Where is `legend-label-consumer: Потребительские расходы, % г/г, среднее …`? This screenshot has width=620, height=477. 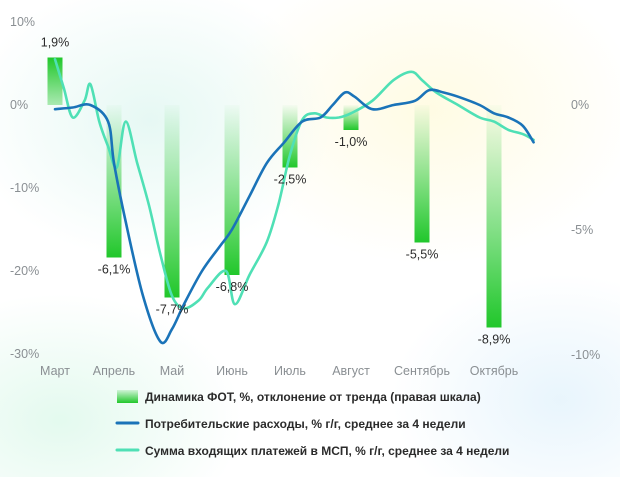
legend-label-consumer: Потребительские расходы, % г/г, среднее … is located at coordinates (305, 424).